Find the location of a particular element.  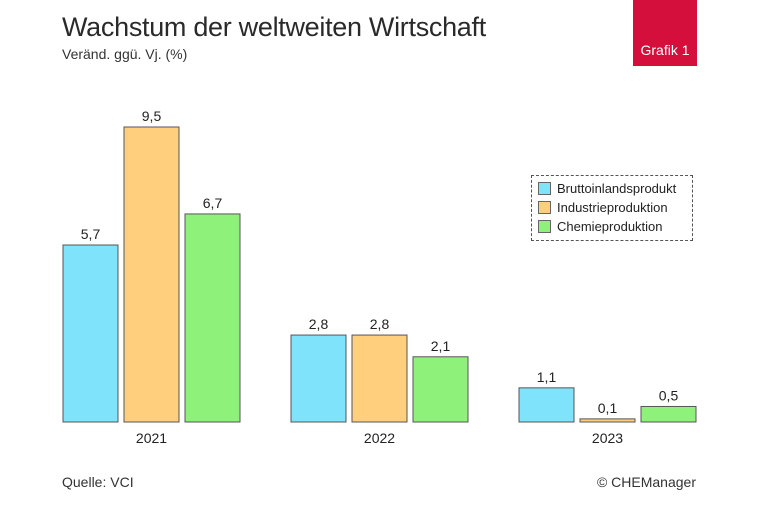

chart-title: Wachstum der weltweiten Wirtschaft is located at coordinates (274, 27).